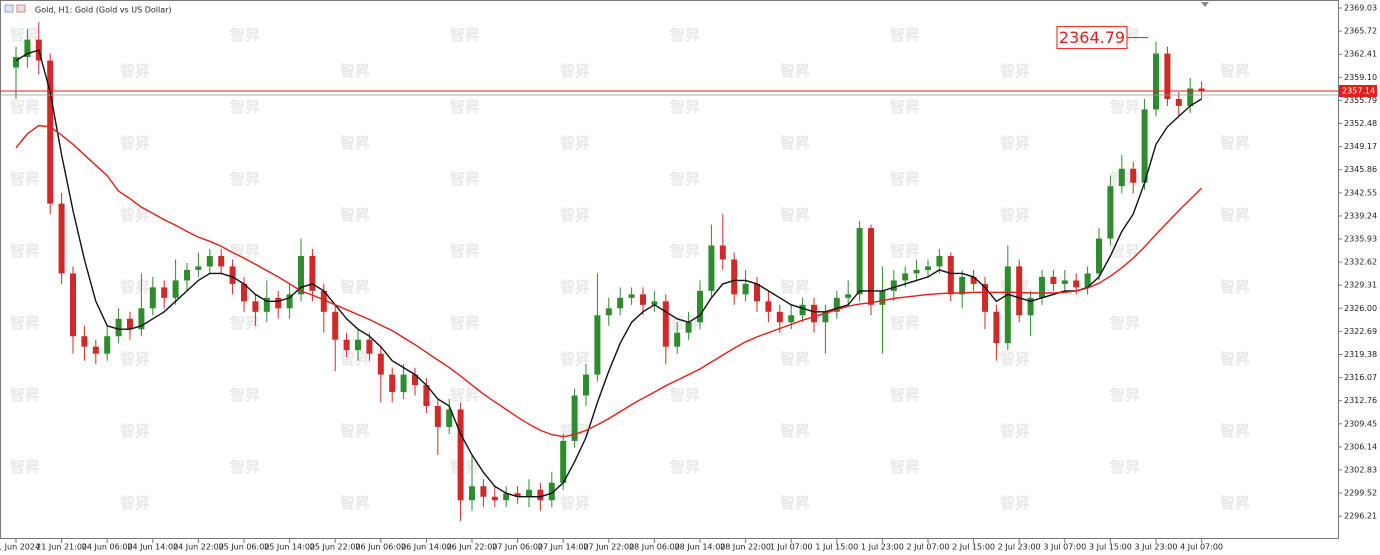 This screenshot has width=1380, height=555. I want to click on shift-marker, so click(1205, 4).